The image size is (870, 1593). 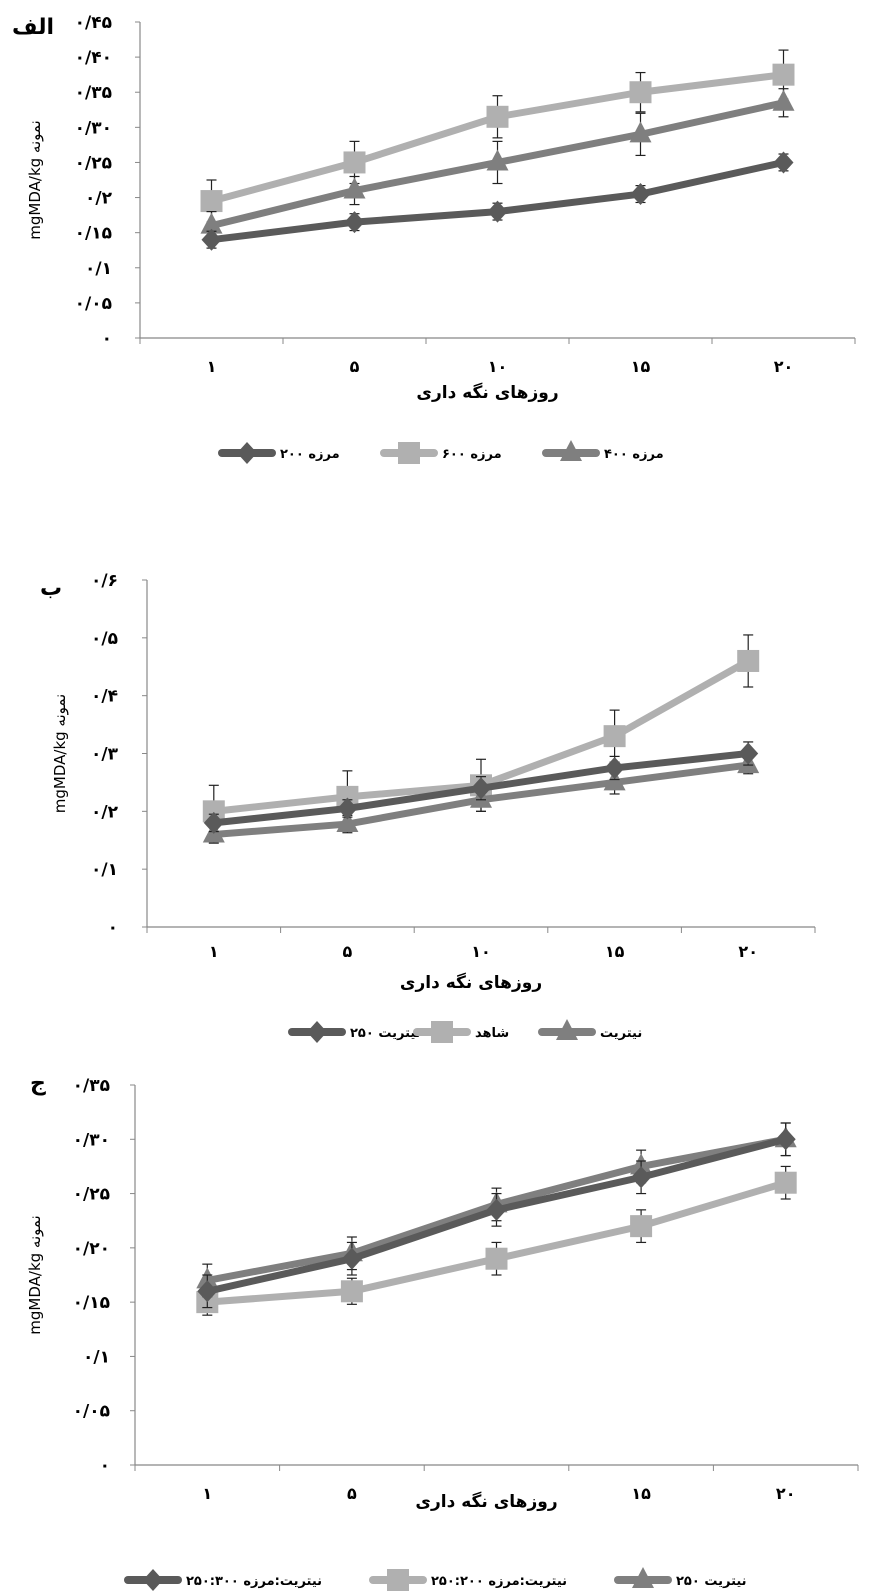 I want to click on panel-label: ب, so click(x=51, y=588).